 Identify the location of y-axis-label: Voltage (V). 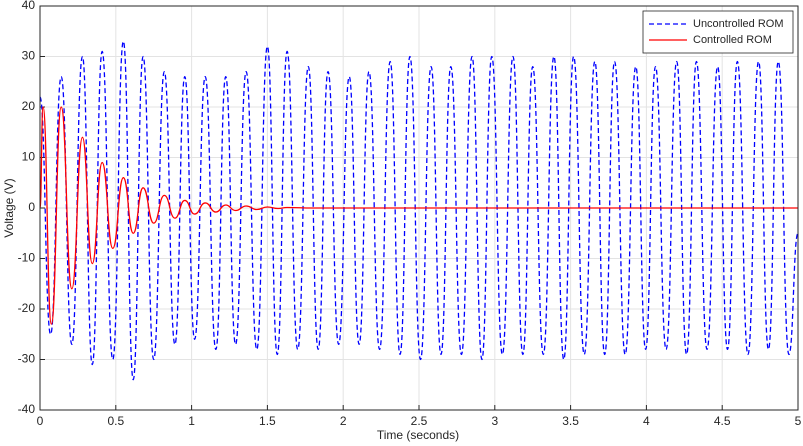
(9, 207).